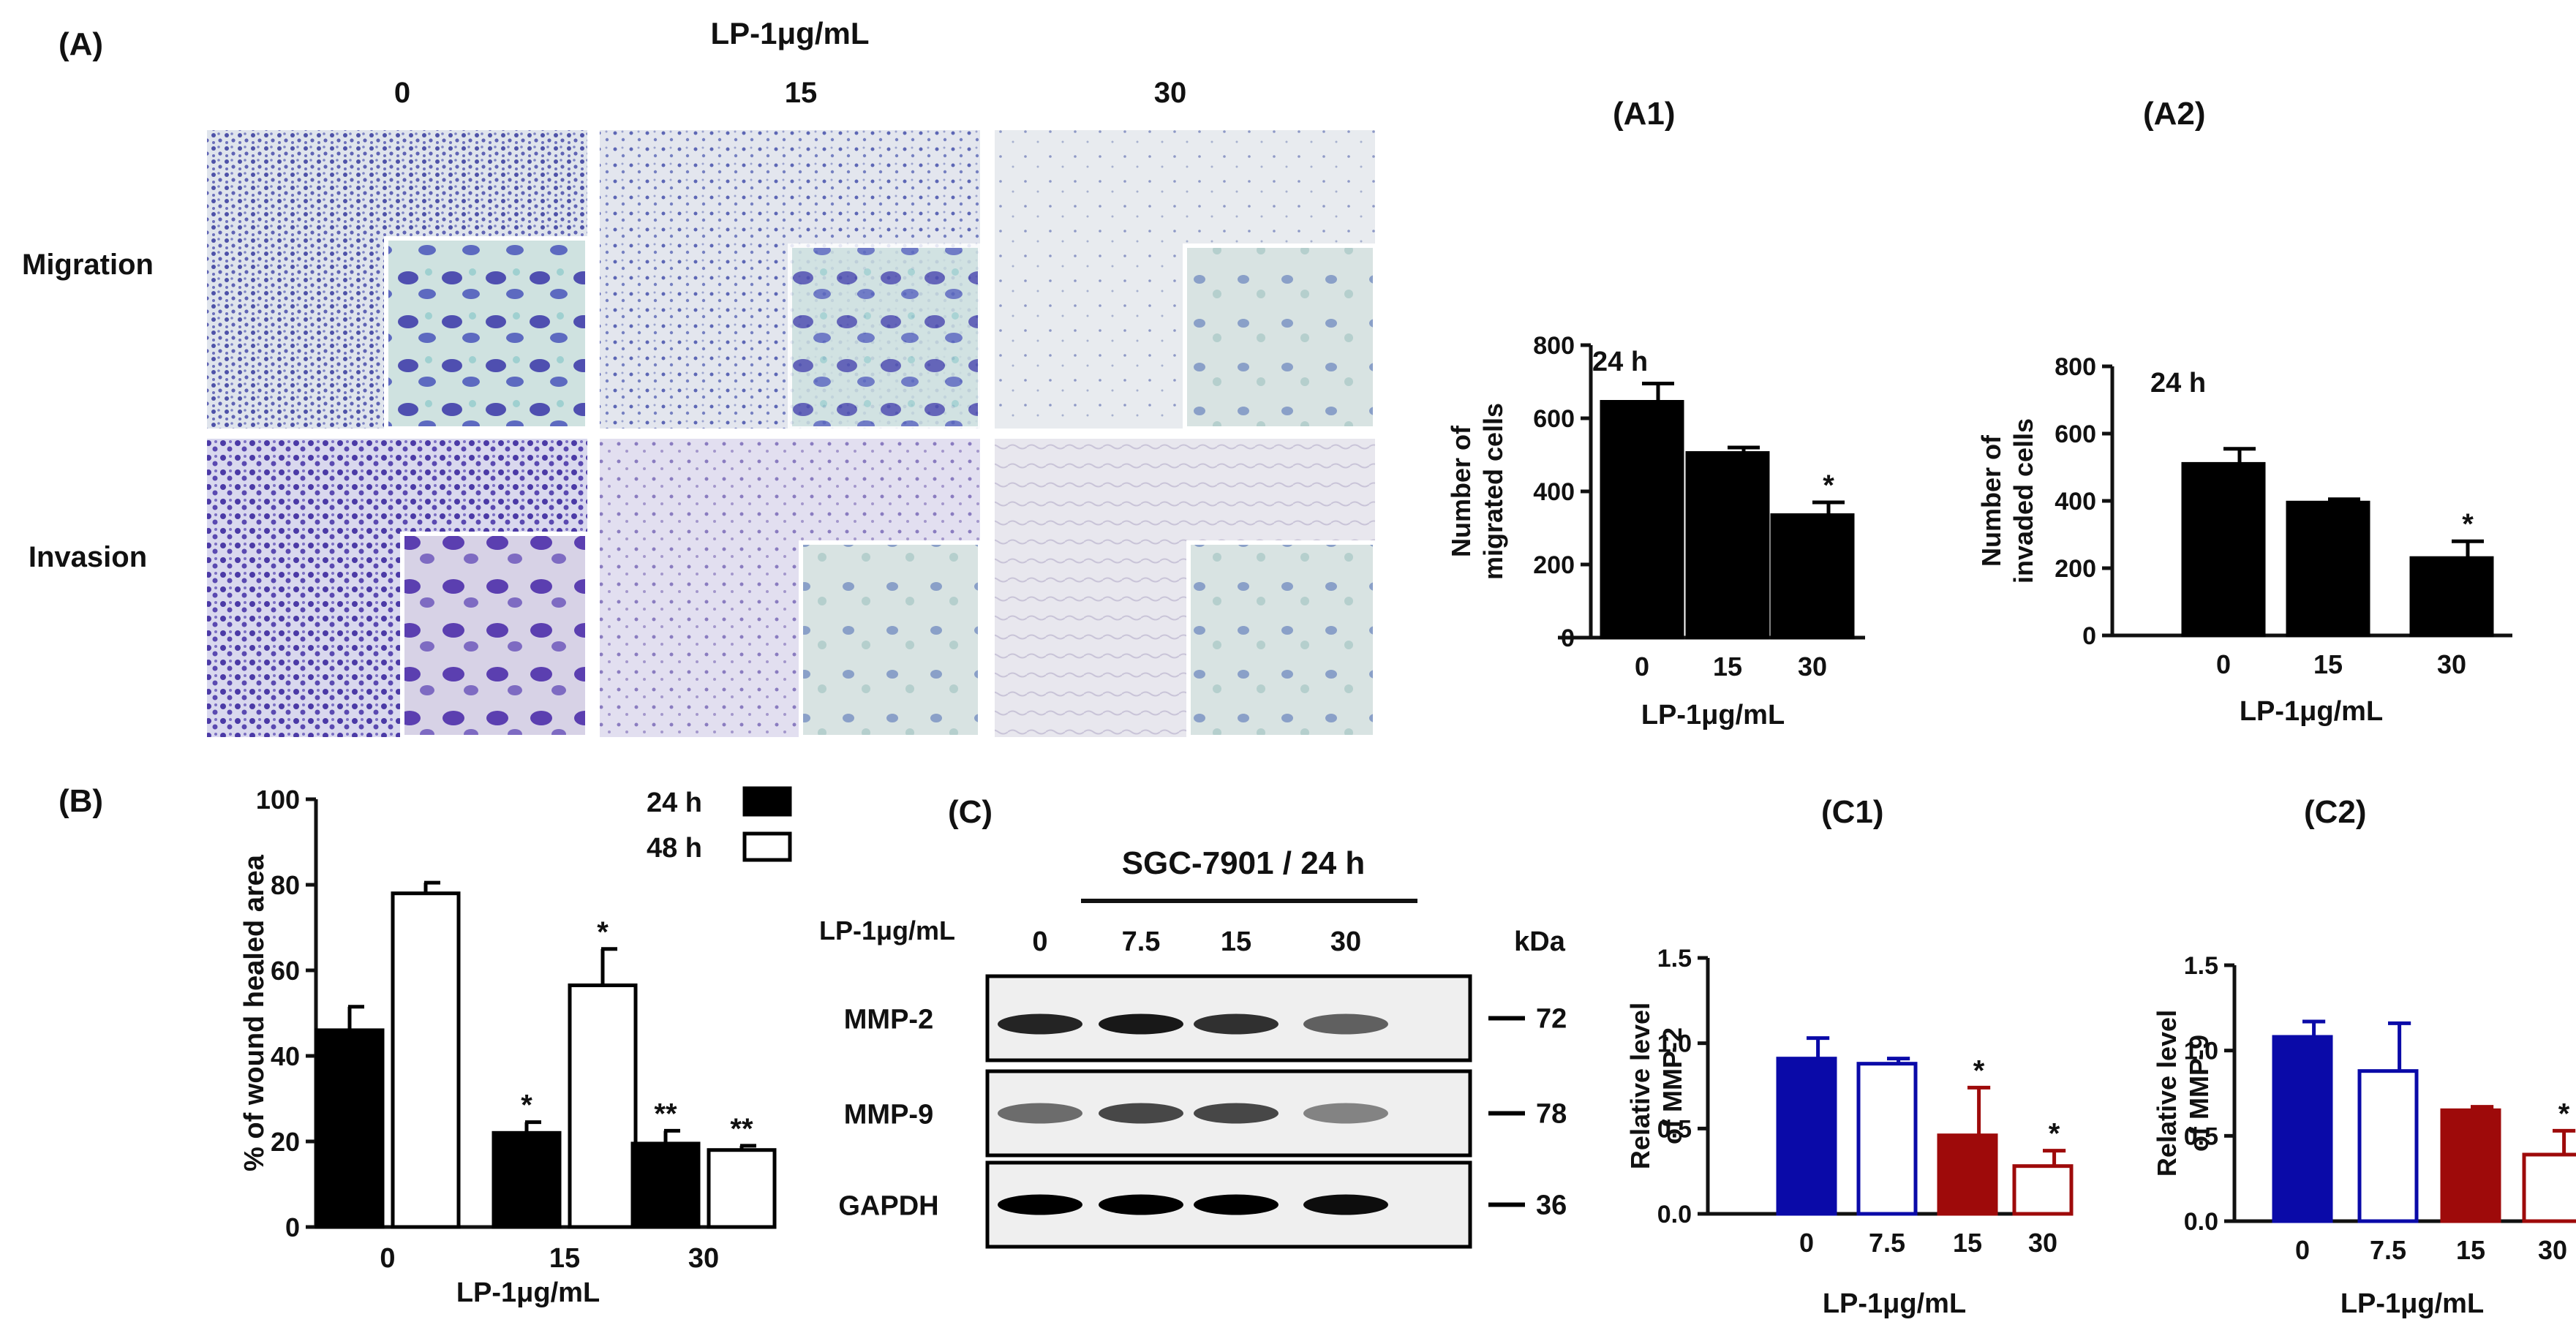 The height and width of the screenshot is (1344, 2576). What do you see at coordinates (88, 557) in the screenshot?
I see `row-label-invasion: Invasion` at bounding box center [88, 557].